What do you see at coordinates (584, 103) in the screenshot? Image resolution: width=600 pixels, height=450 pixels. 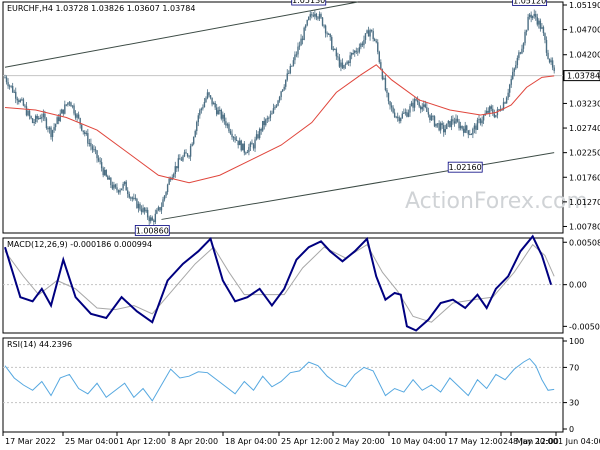 I see `price-tick-label: 1.03230` at bounding box center [584, 103].